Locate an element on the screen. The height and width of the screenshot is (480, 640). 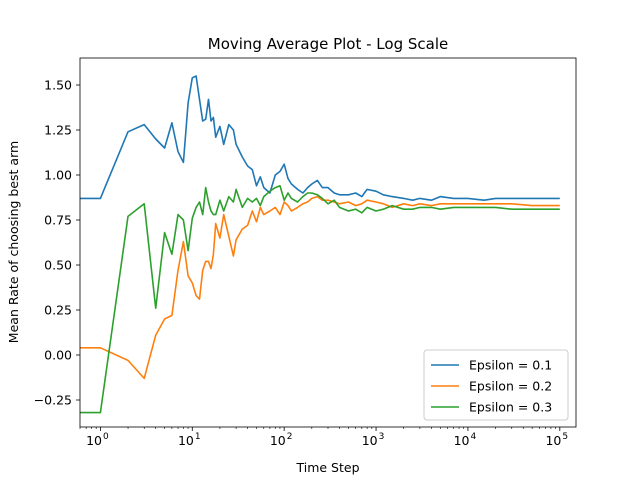
x-tick-label: 101 is located at coordinates (189, 440).